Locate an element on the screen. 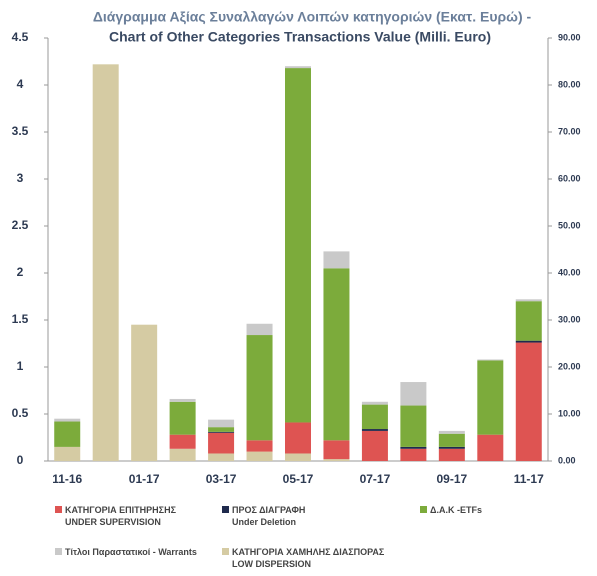  y-tick-label: 0 is located at coordinates (20, 460).